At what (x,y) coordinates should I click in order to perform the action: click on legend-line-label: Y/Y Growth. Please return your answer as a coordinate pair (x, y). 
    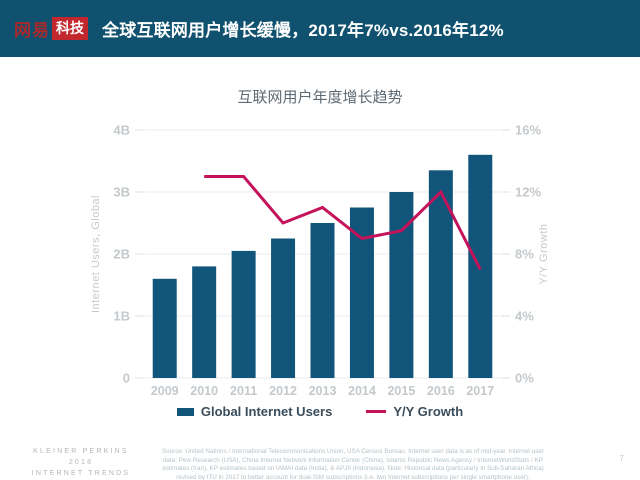
    Looking at the image, I should click on (428, 411).